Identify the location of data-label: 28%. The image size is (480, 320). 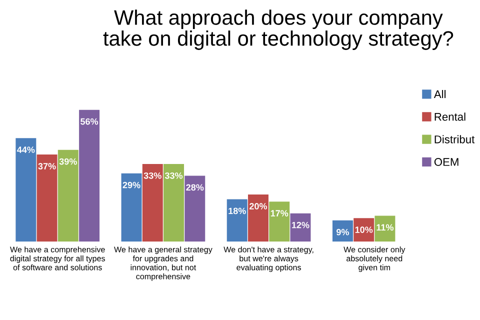
(195, 187).